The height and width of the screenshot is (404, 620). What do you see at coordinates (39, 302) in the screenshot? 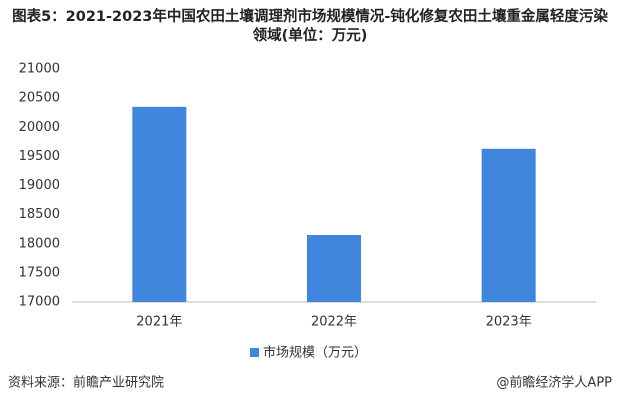
I see `y-tick-label: 17000` at bounding box center [39, 302].